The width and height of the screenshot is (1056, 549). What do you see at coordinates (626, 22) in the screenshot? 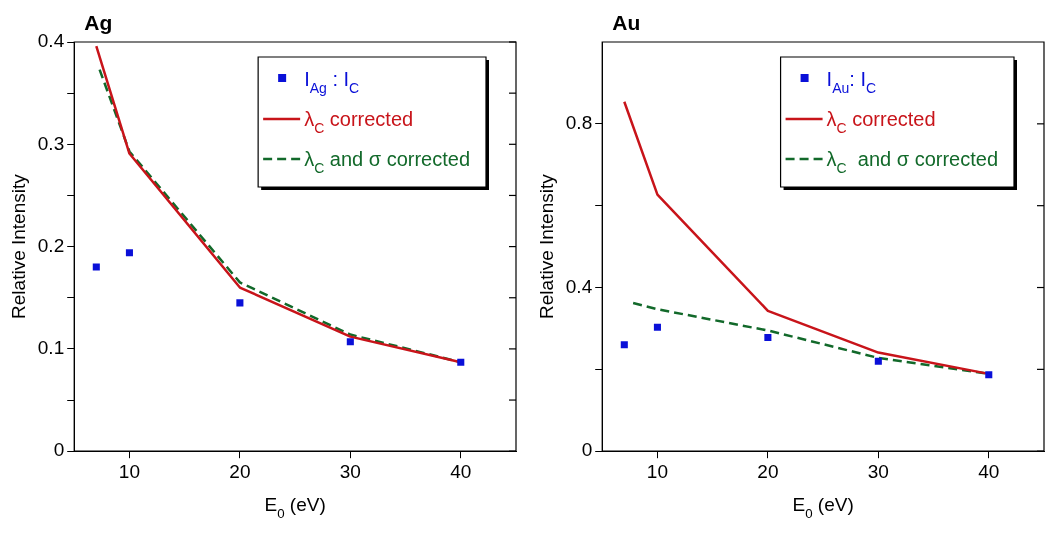
I see `chart-title: Au` at bounding box center [626, 22].